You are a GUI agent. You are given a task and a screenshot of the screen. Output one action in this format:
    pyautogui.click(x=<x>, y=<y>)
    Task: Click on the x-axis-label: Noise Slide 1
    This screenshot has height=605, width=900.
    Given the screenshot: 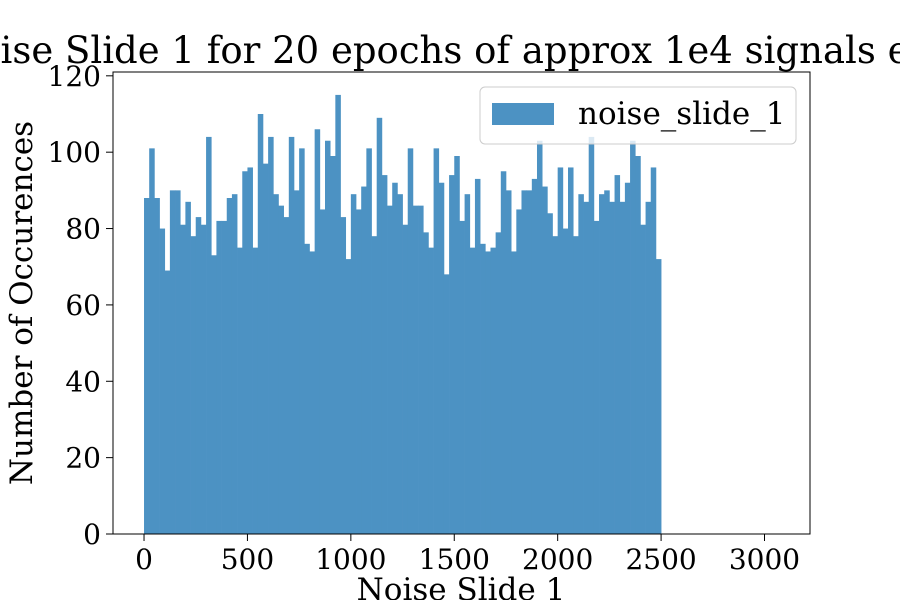 What is the action you would take?
    pyautogui.click(x=461, y=586)
    